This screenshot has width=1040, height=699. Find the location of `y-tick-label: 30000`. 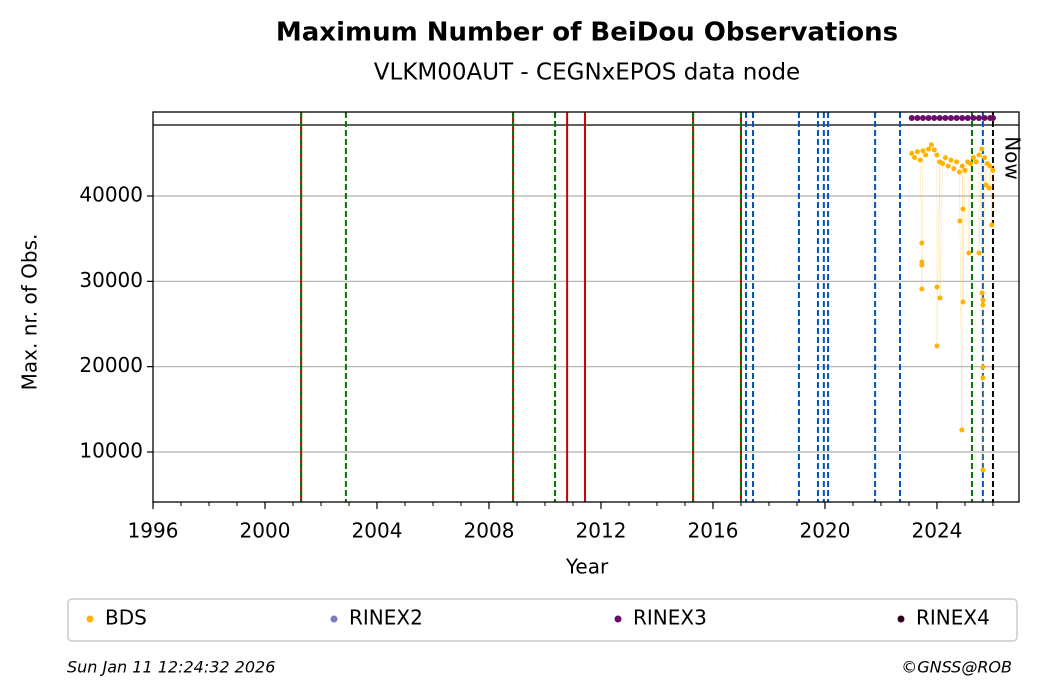

y-tick-label: 30000 is located at coordinates (111, 280).